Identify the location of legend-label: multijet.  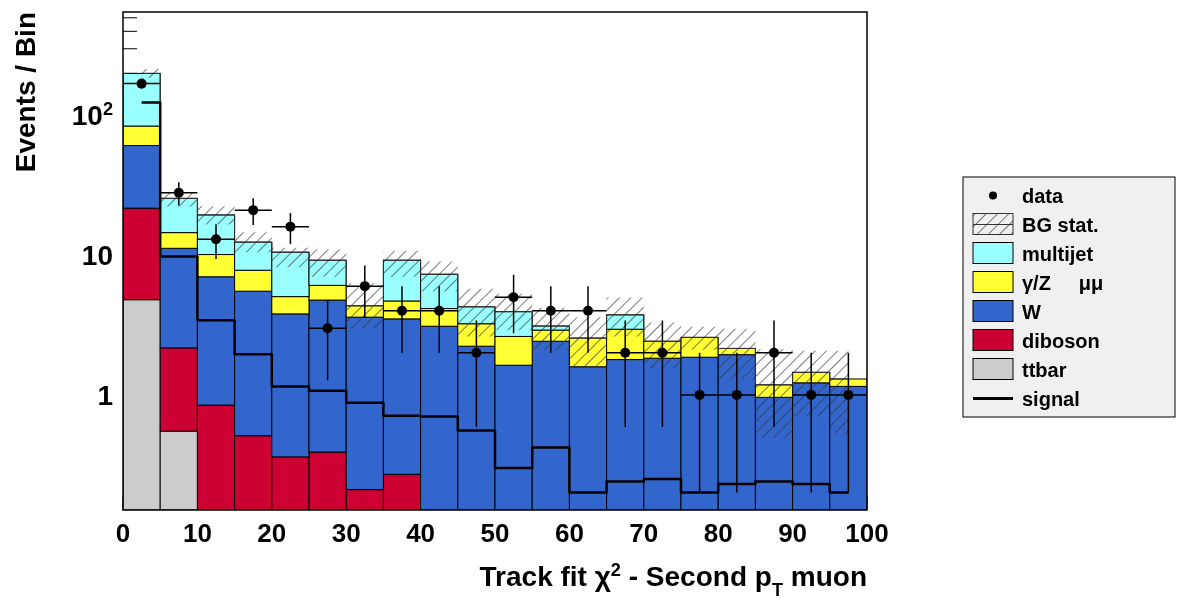
(1058, 253).